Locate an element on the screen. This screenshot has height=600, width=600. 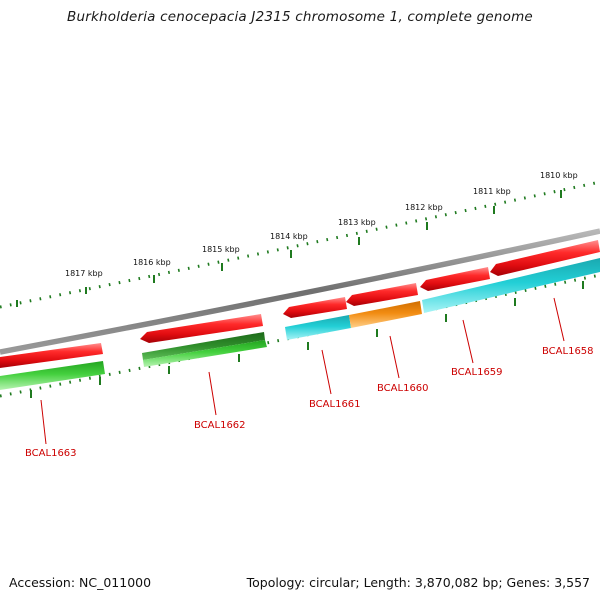
gene-label: BCAL1660 is located at coordinates (403, 388).